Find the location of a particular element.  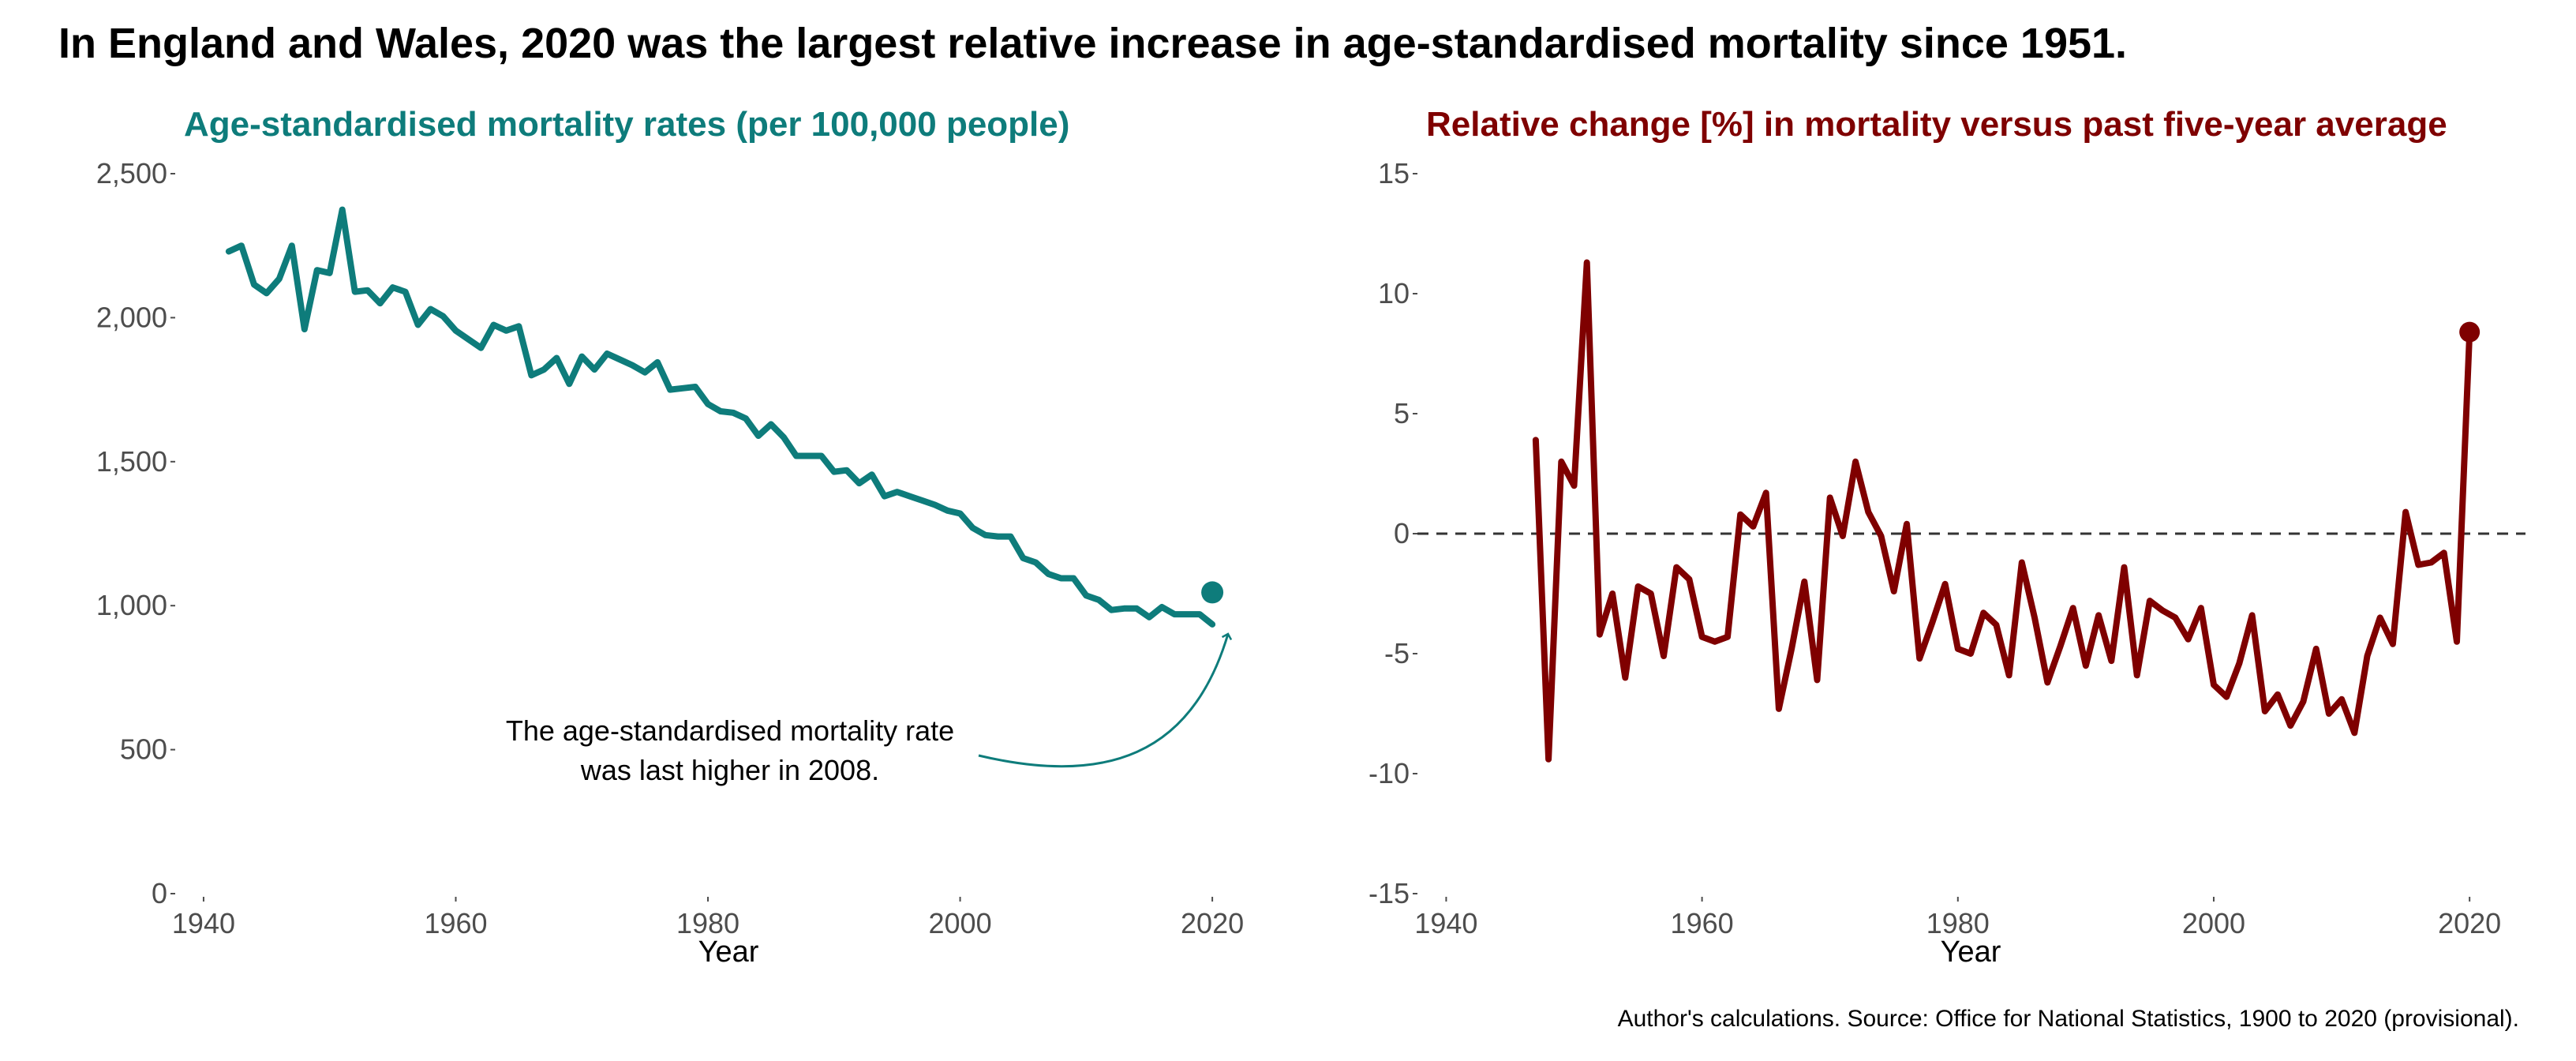

left-x-tick-label: 1940 is located at coordinates (203, 923).